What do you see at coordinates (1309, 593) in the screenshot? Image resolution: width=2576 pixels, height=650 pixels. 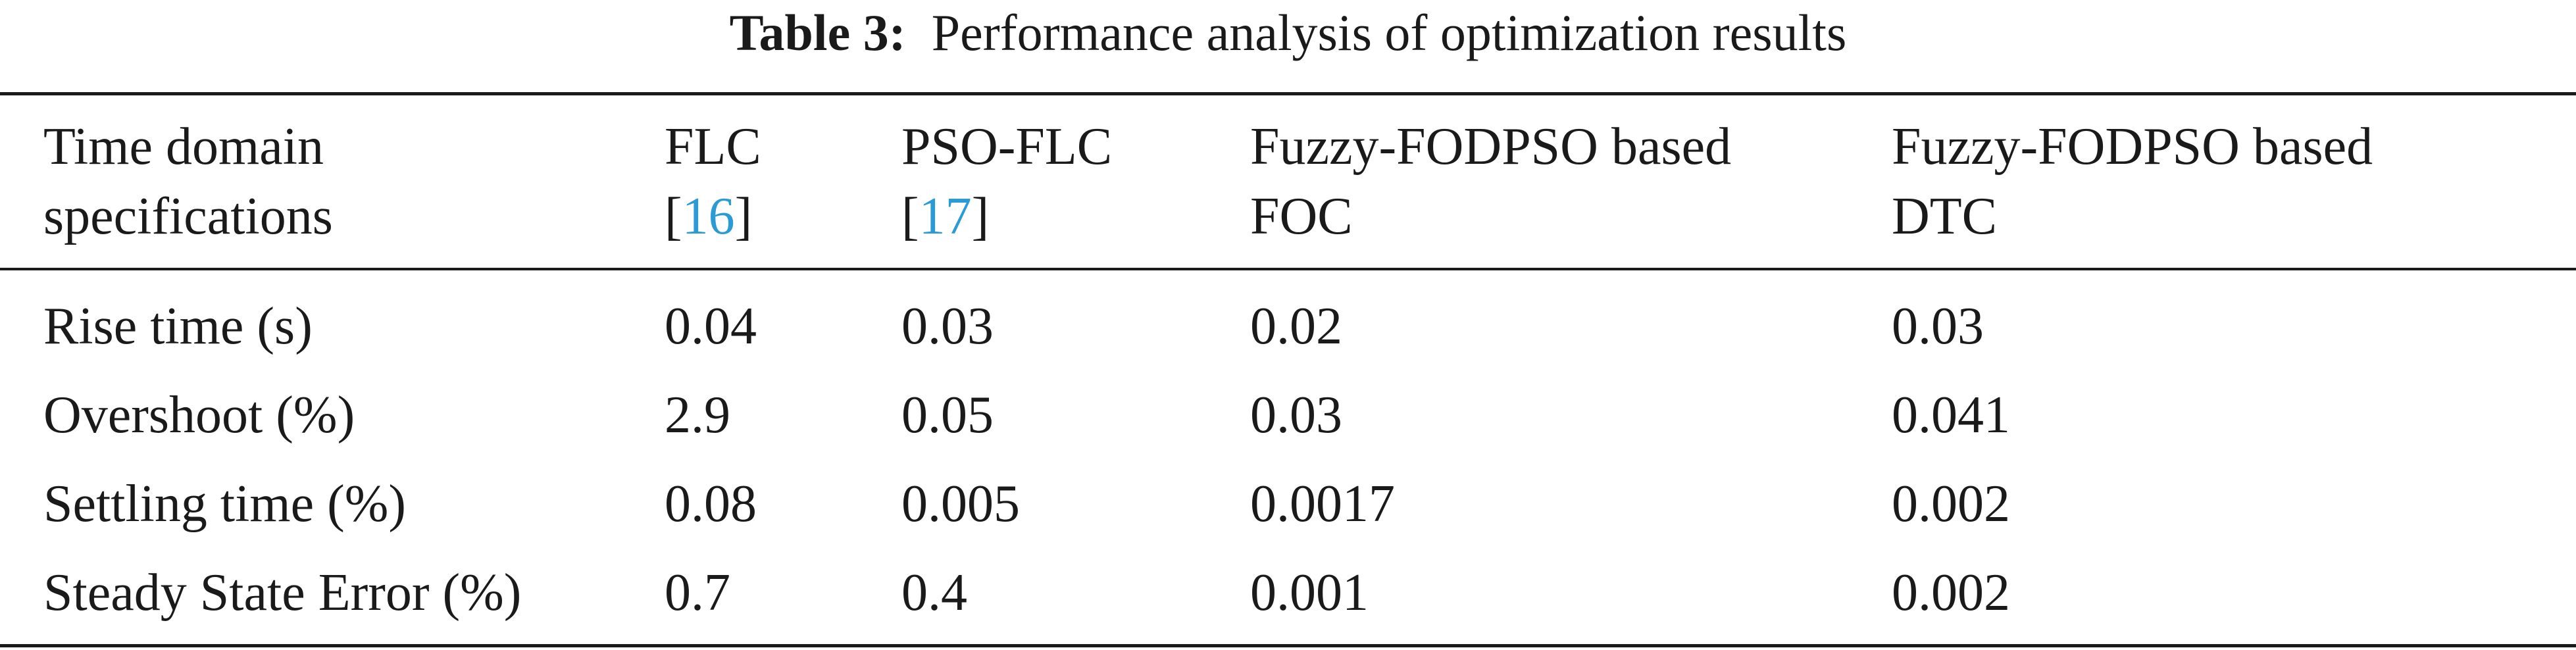 I see `table-cell-foc: 0.001` at bounding box center [1309, 593].